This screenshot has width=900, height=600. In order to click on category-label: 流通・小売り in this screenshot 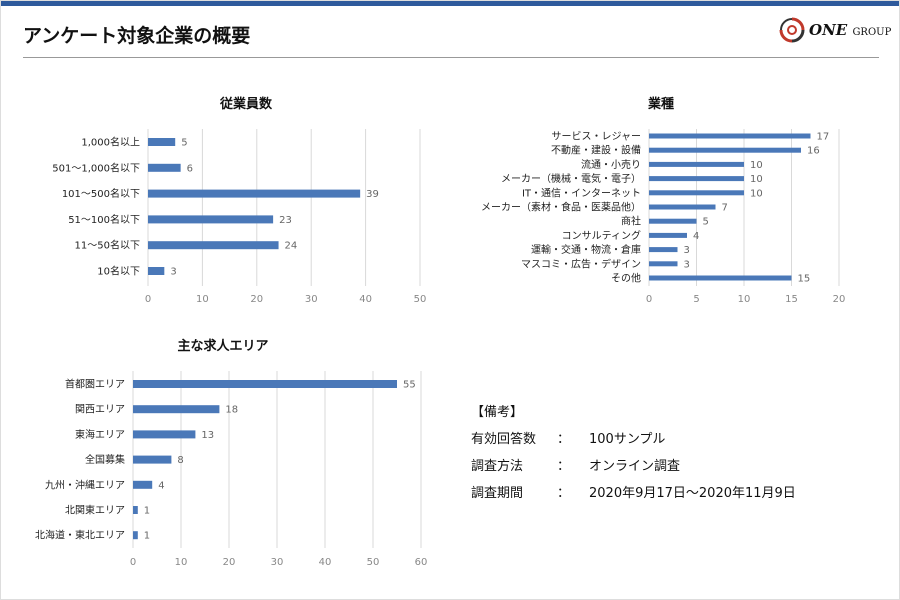, I will do `click(611, 164)`.